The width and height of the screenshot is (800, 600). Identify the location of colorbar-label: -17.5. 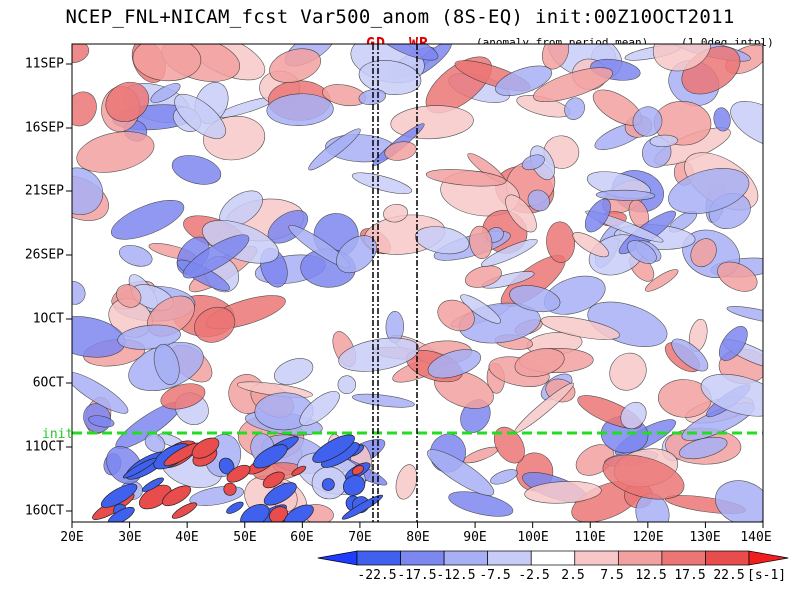
(417, 575).